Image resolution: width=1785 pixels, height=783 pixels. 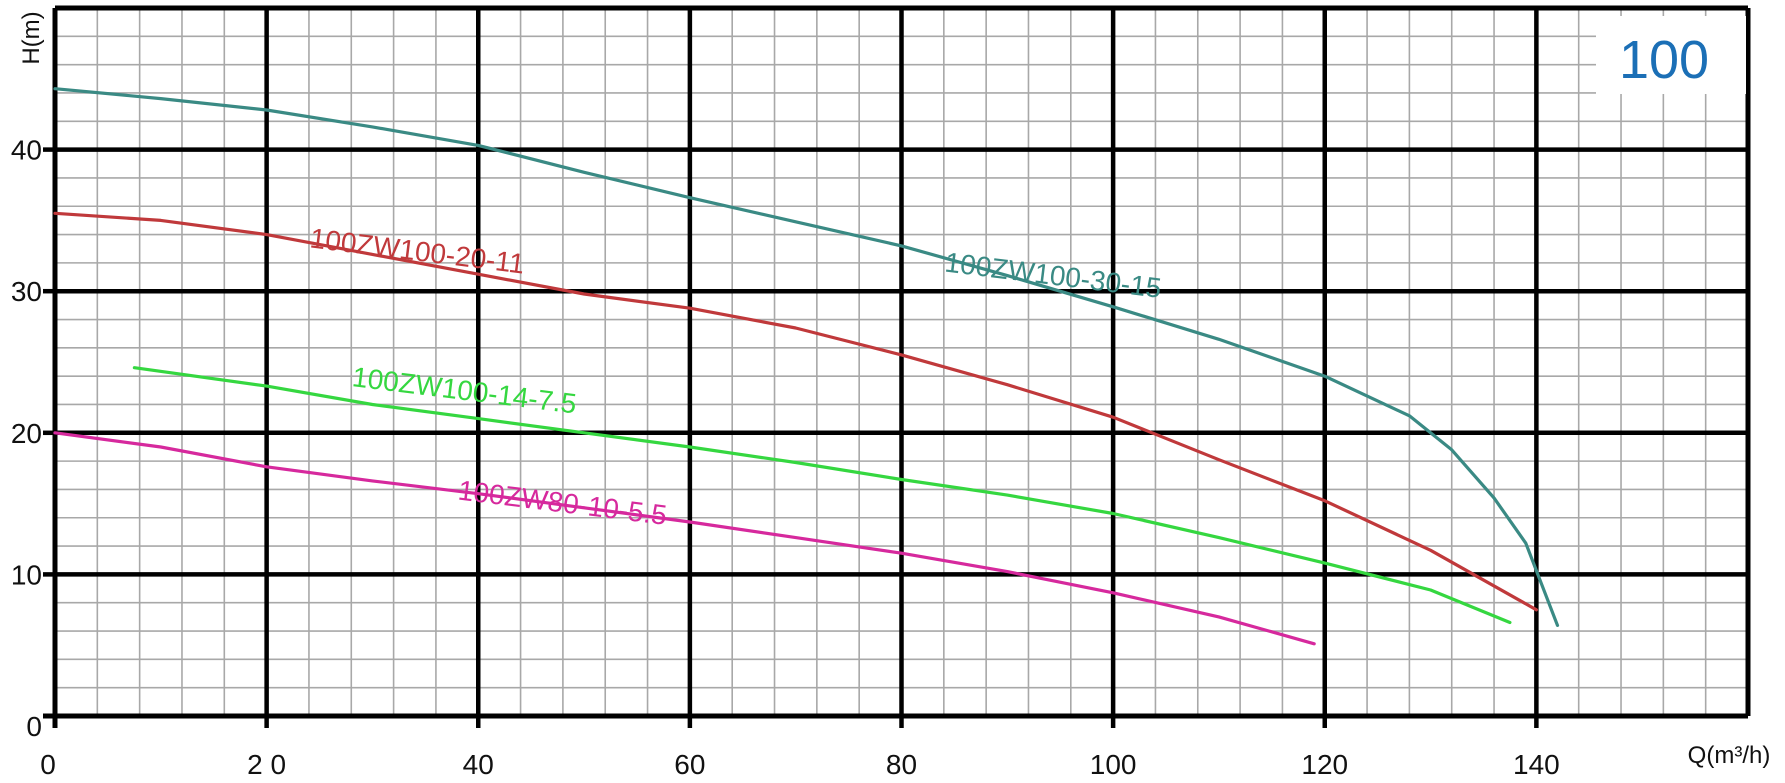 What do you see at coordinates (1113, 763) in the screenshot?
I see `x-tick-label: 100` at bounding box center [1113, 763].